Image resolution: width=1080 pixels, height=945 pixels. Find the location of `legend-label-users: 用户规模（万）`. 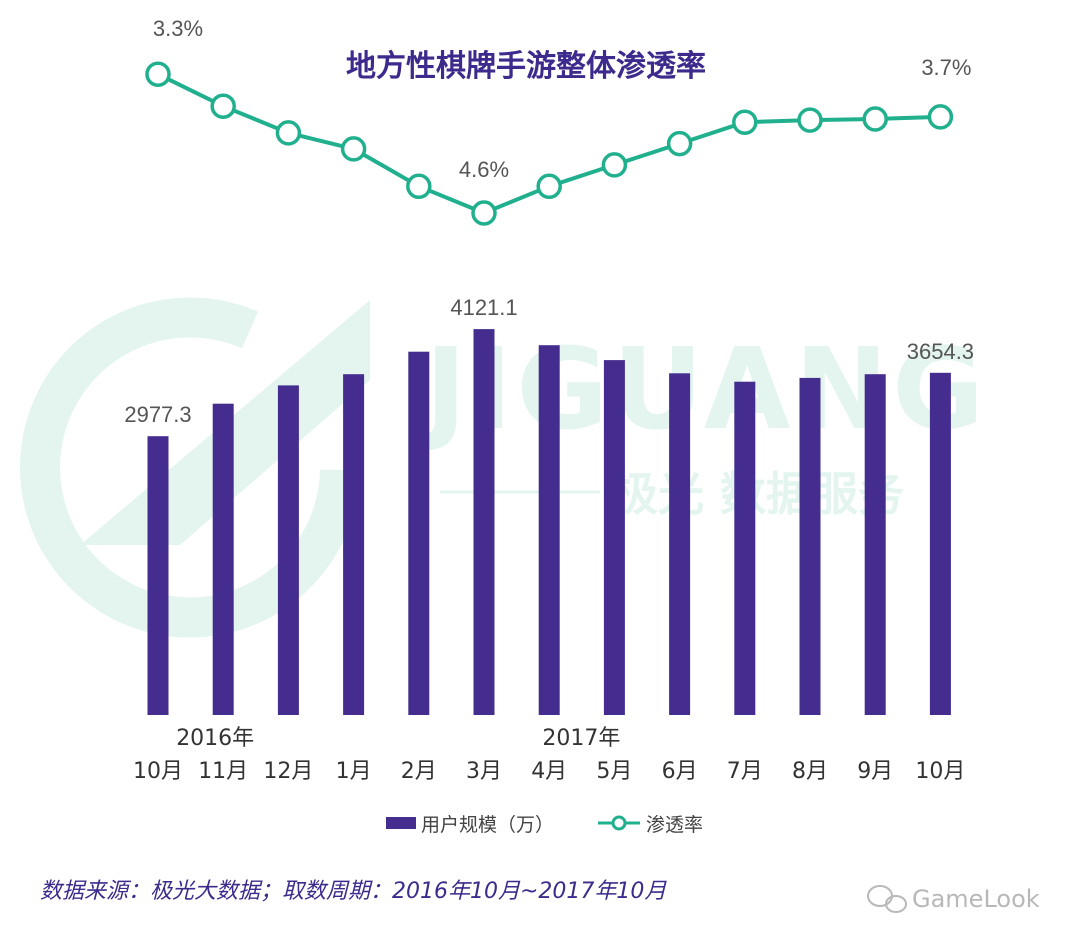

legend-label-users: 用户规模（万） is located at coordinates (487, 825).